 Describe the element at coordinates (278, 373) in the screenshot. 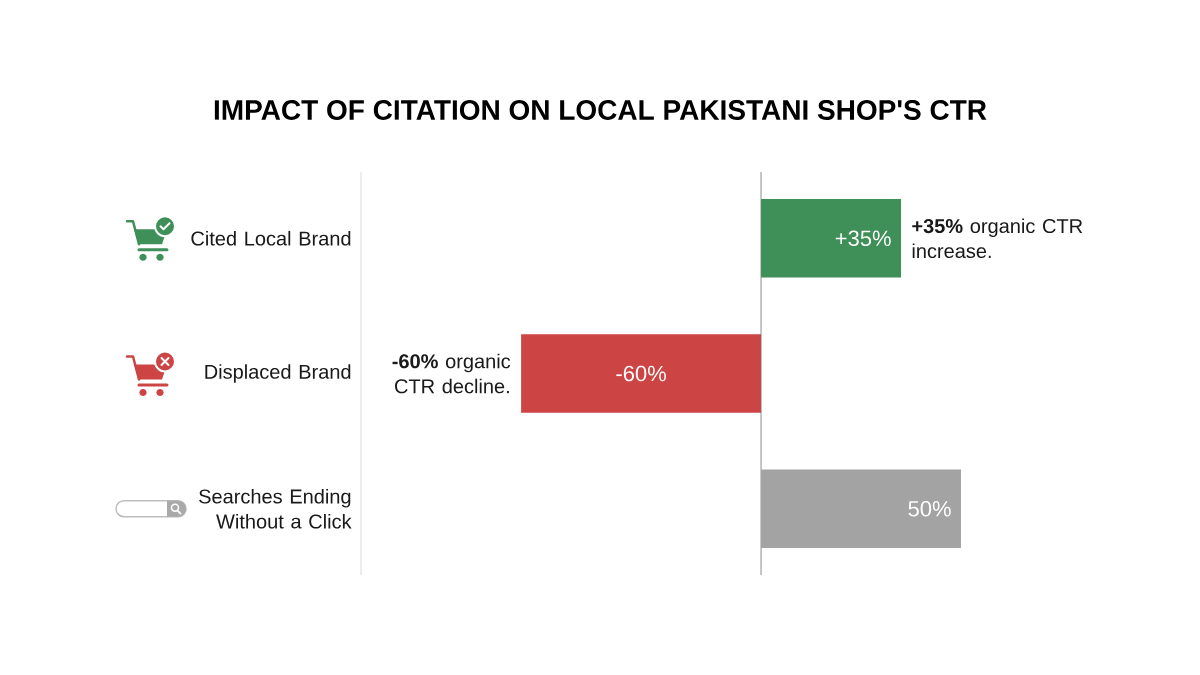

I see `y-tick-label: Displaced Brand` at that location.